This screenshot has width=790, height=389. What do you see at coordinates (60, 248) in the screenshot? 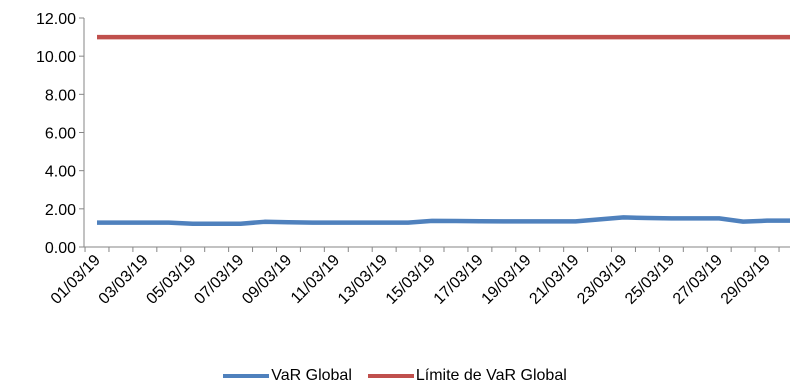
I see `y-tick-label: 0.00` at bounding box center [60, 248].